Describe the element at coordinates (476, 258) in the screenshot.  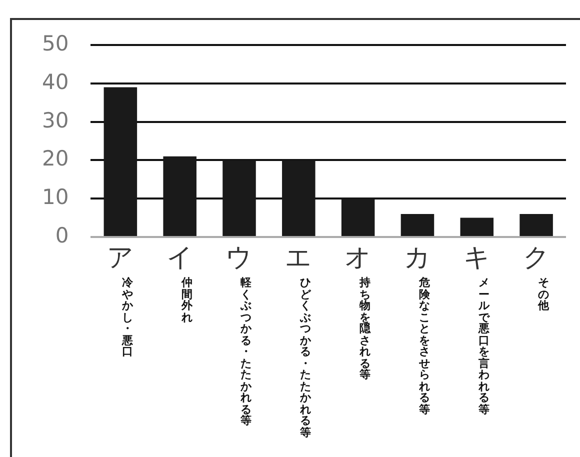
I see `x-tick-label: キ` at that location.